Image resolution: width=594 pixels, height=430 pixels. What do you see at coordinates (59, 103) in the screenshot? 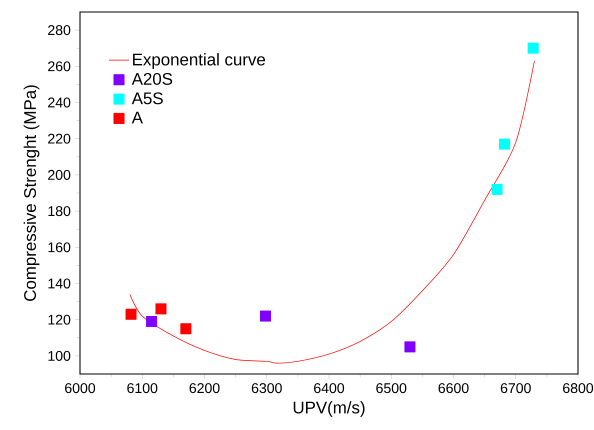
I see `y-tick-label: 240` at bounding box center [59, 103].